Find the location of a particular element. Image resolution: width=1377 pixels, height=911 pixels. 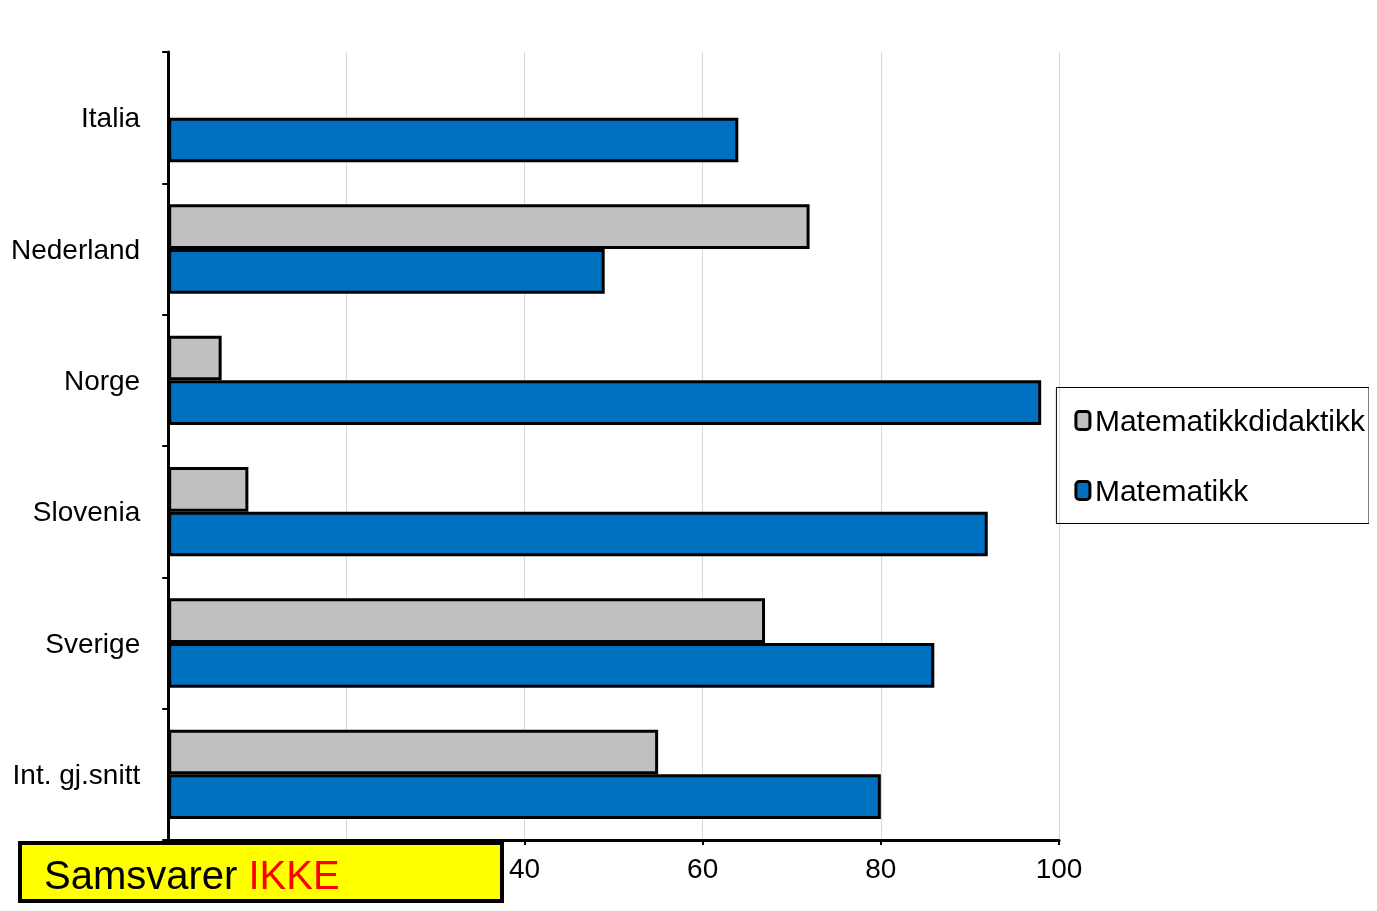

legend-label: Matematikk is located at coordinates (1172, 490).